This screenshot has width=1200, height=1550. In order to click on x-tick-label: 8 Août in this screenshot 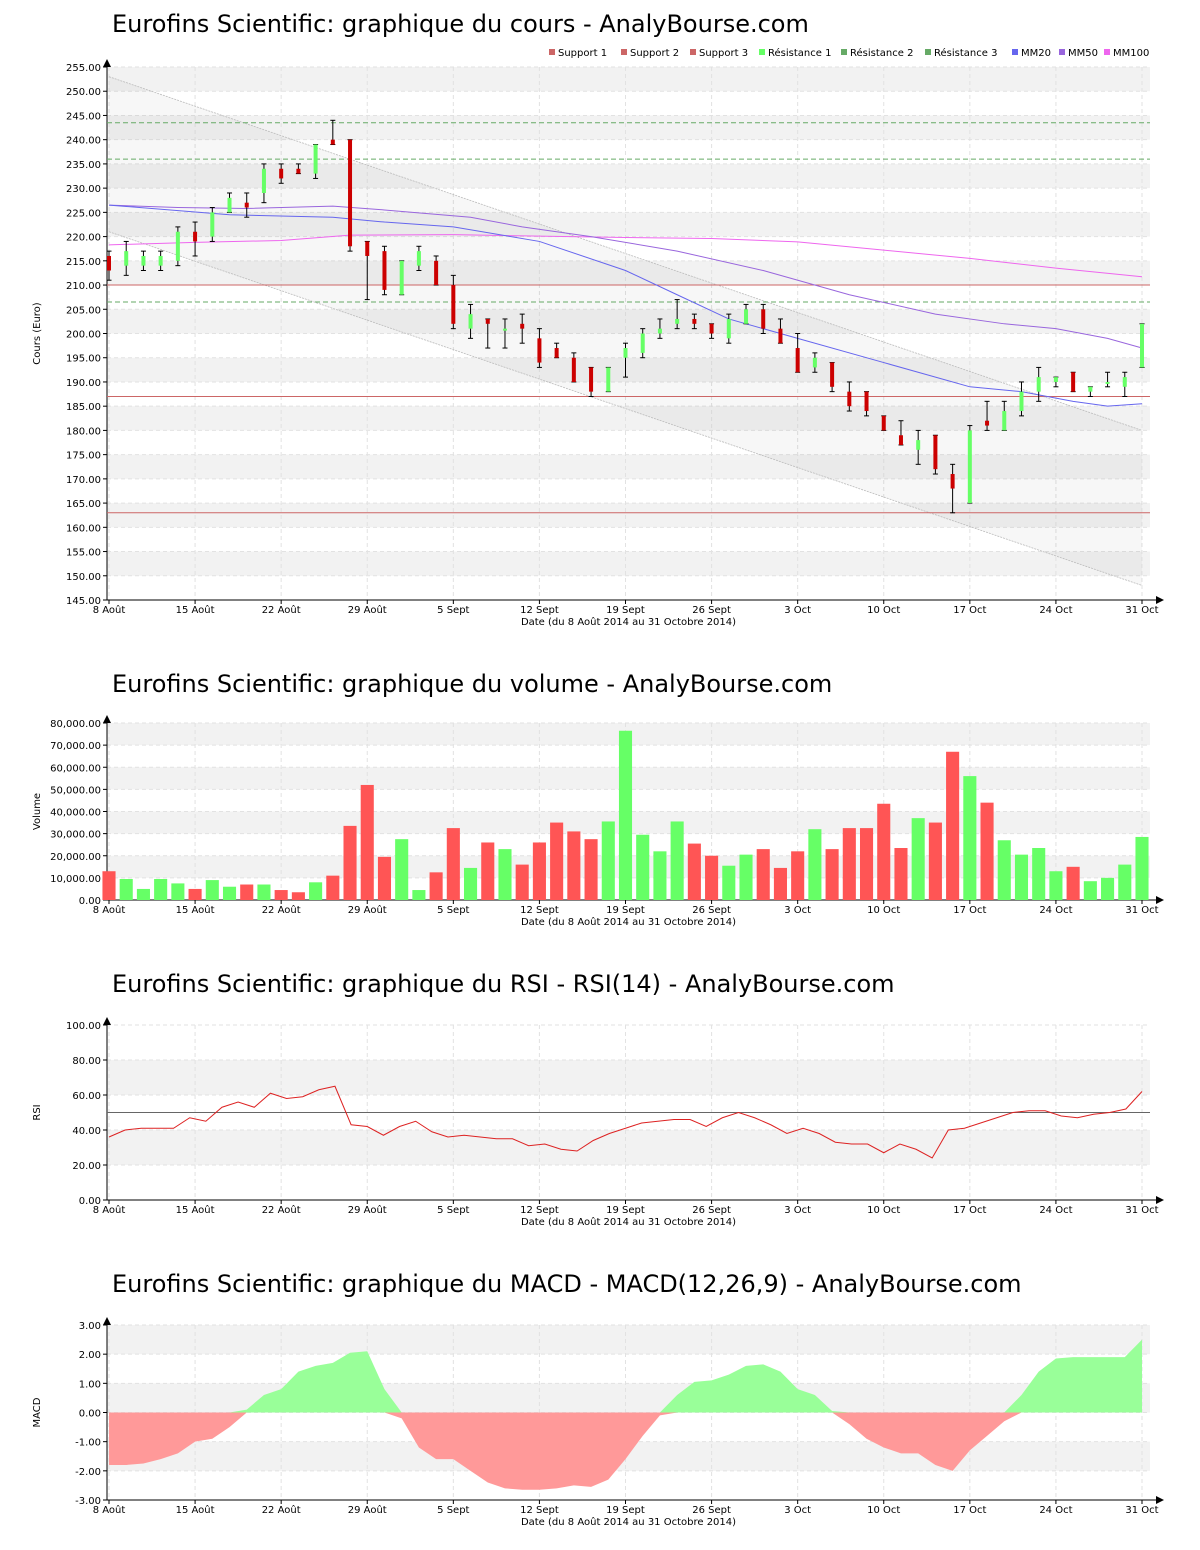, I will do `click(109, 610)`.